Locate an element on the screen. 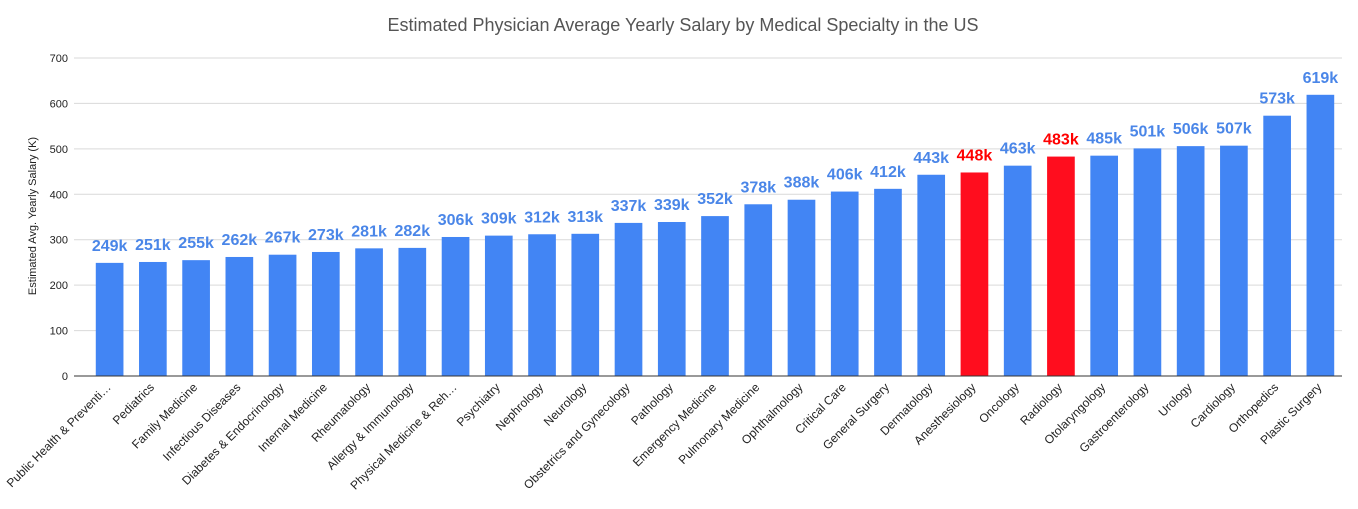  data-label: 378k is located at coordinates (758, 187).